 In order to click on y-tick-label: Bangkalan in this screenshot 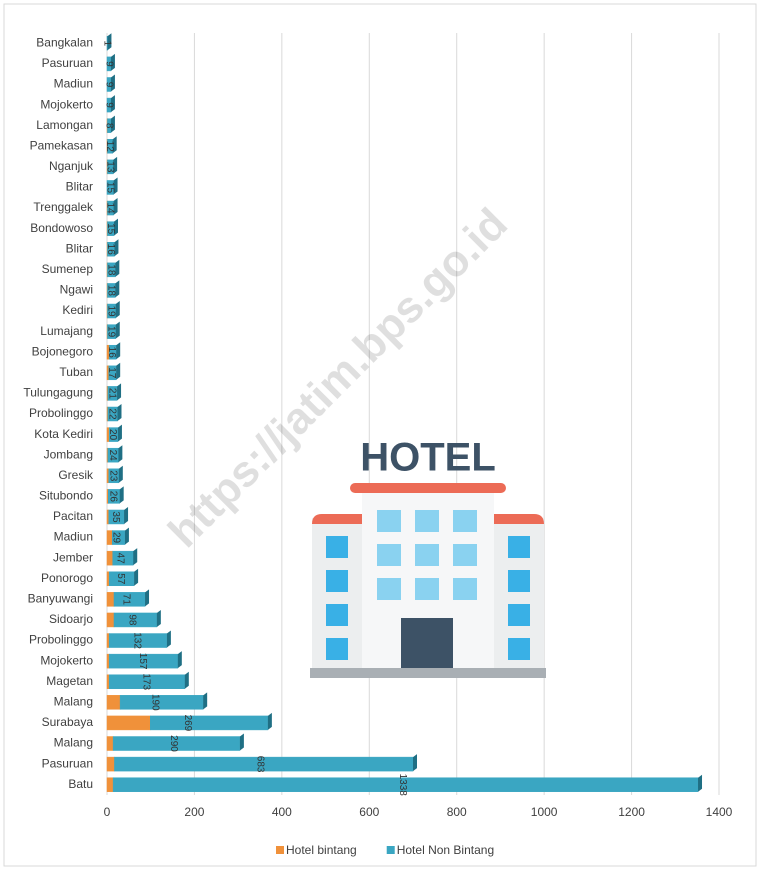, I will do `click(64, 42)`.